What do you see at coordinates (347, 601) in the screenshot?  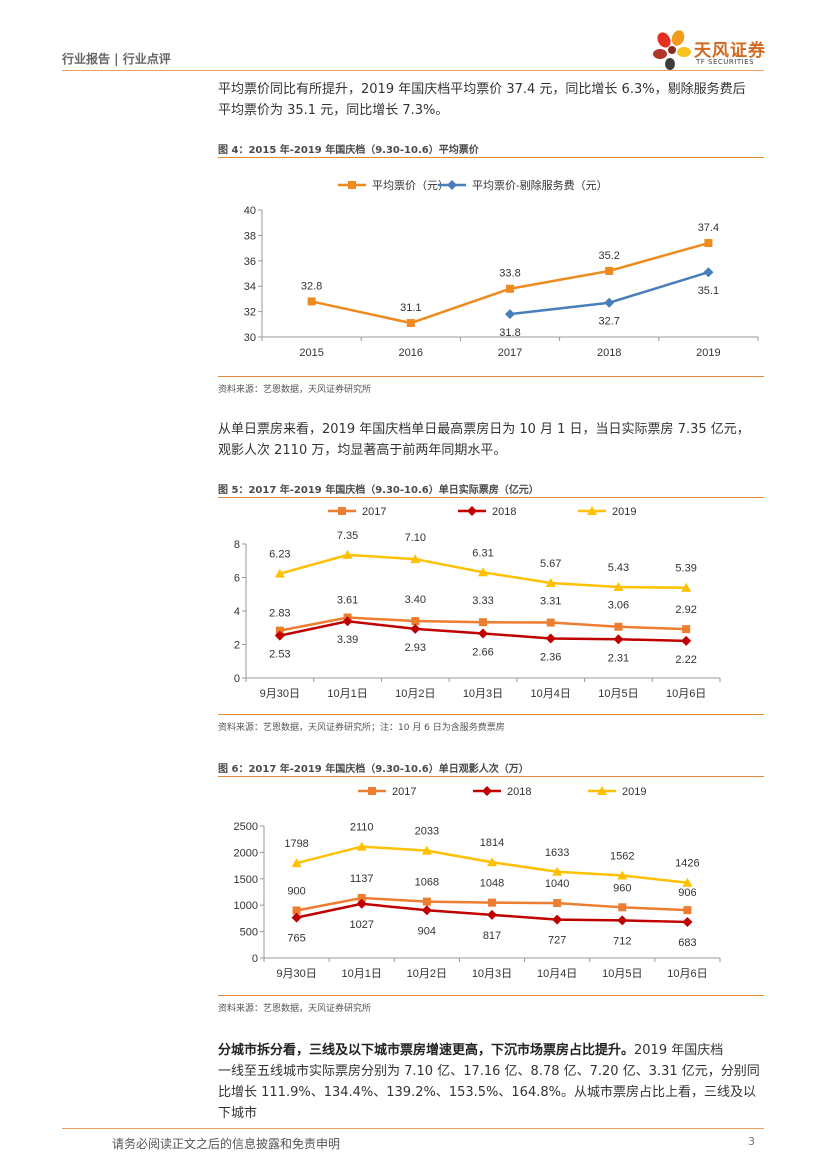 I see `data-label: 3.61` at bounding box center [347, 601].